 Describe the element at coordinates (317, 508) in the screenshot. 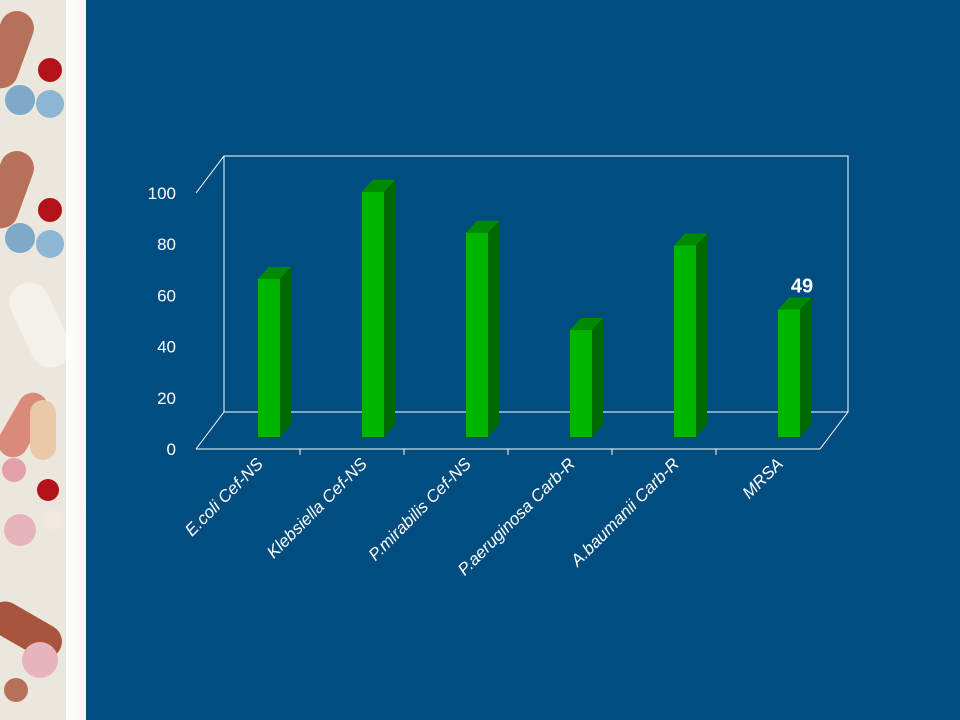

I see `x-tick-label: Klebsiella Cef-NS` at that location.